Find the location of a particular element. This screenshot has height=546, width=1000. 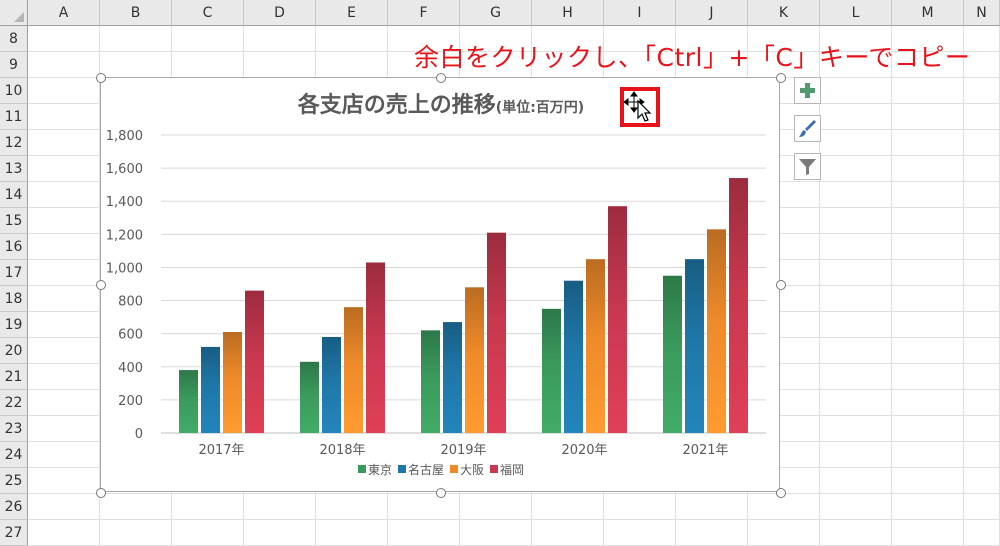

y-tick-label: 1,800 is located at coordinates (124, 136).